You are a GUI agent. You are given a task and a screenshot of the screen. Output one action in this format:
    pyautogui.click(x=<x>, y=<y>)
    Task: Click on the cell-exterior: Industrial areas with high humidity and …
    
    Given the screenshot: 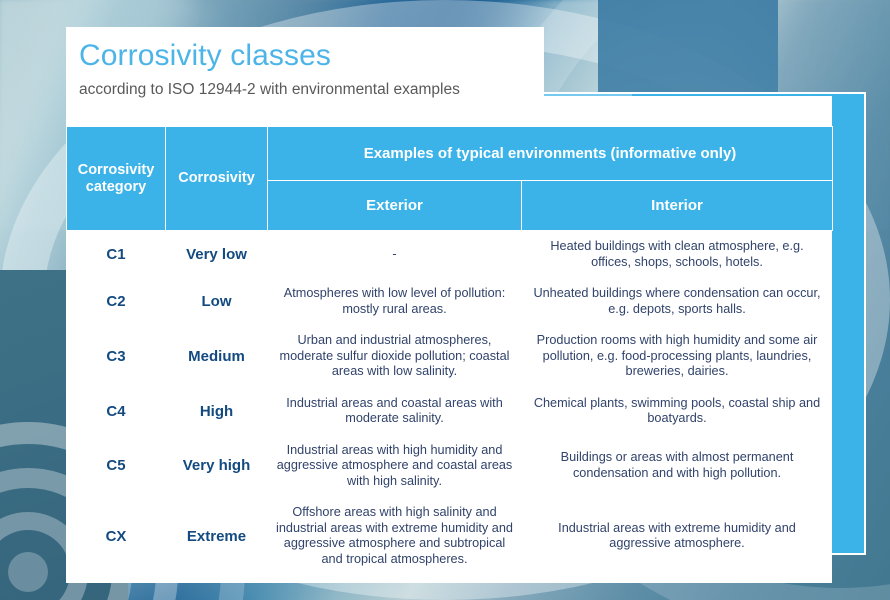 What is the action you would take?
    pyautogui.click(x=394, y=465)
    